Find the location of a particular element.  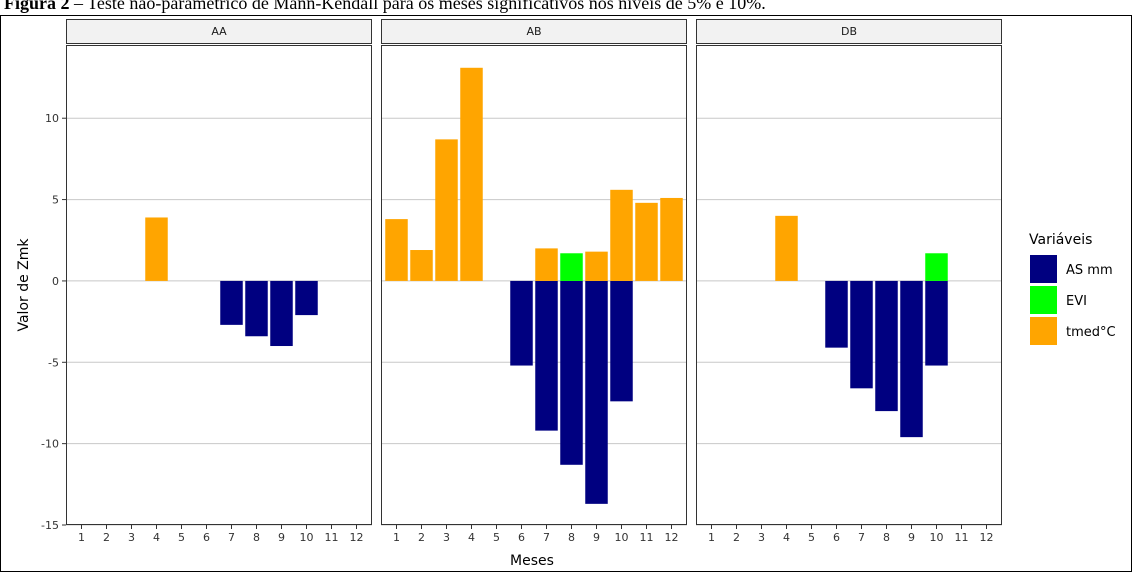

x-tick-label-DB-1: 1 is located at coordinates (711, 537).